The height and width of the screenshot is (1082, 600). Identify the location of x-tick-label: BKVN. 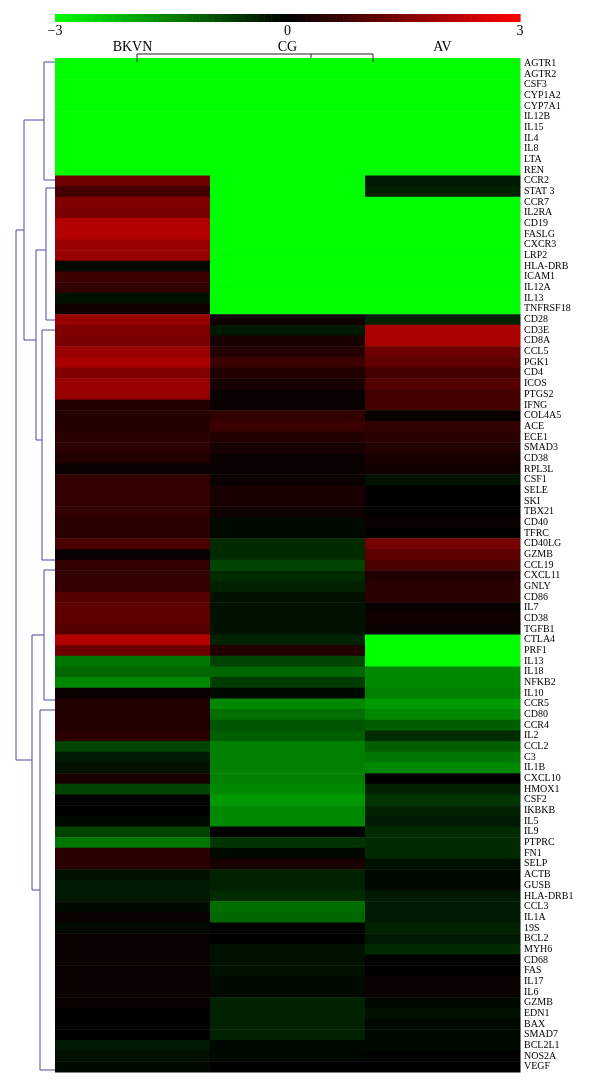
(132, 47).